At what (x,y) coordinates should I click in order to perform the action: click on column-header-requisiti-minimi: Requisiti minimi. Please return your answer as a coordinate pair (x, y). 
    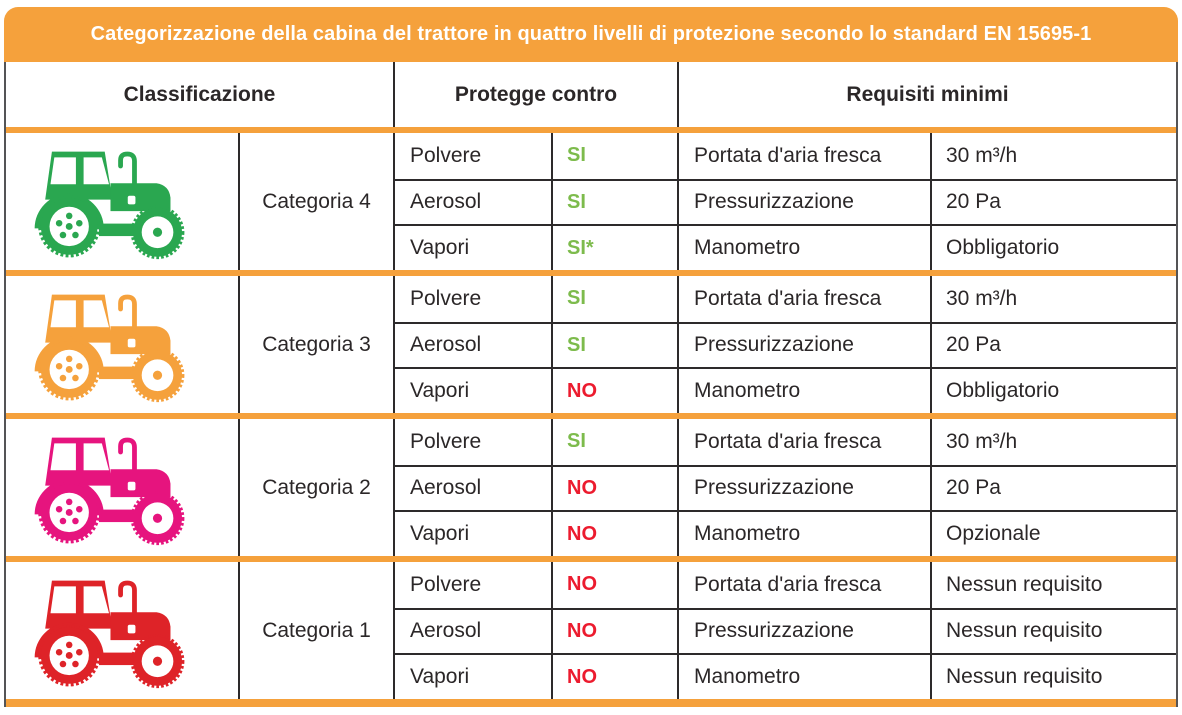
    Looking at the image, I should click on (926, 94).